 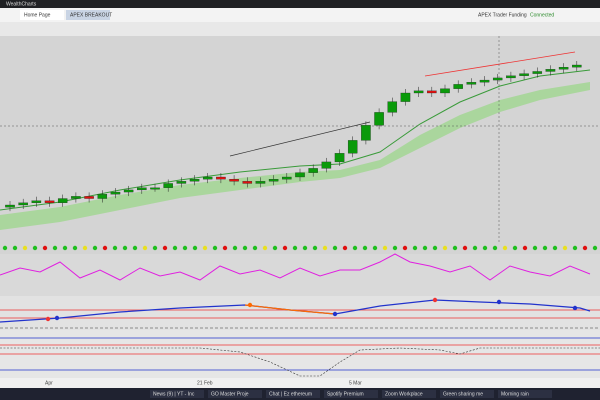 I want to click on taskbar-label: Chat | Ez ethereum, so click(x=290, y=394).